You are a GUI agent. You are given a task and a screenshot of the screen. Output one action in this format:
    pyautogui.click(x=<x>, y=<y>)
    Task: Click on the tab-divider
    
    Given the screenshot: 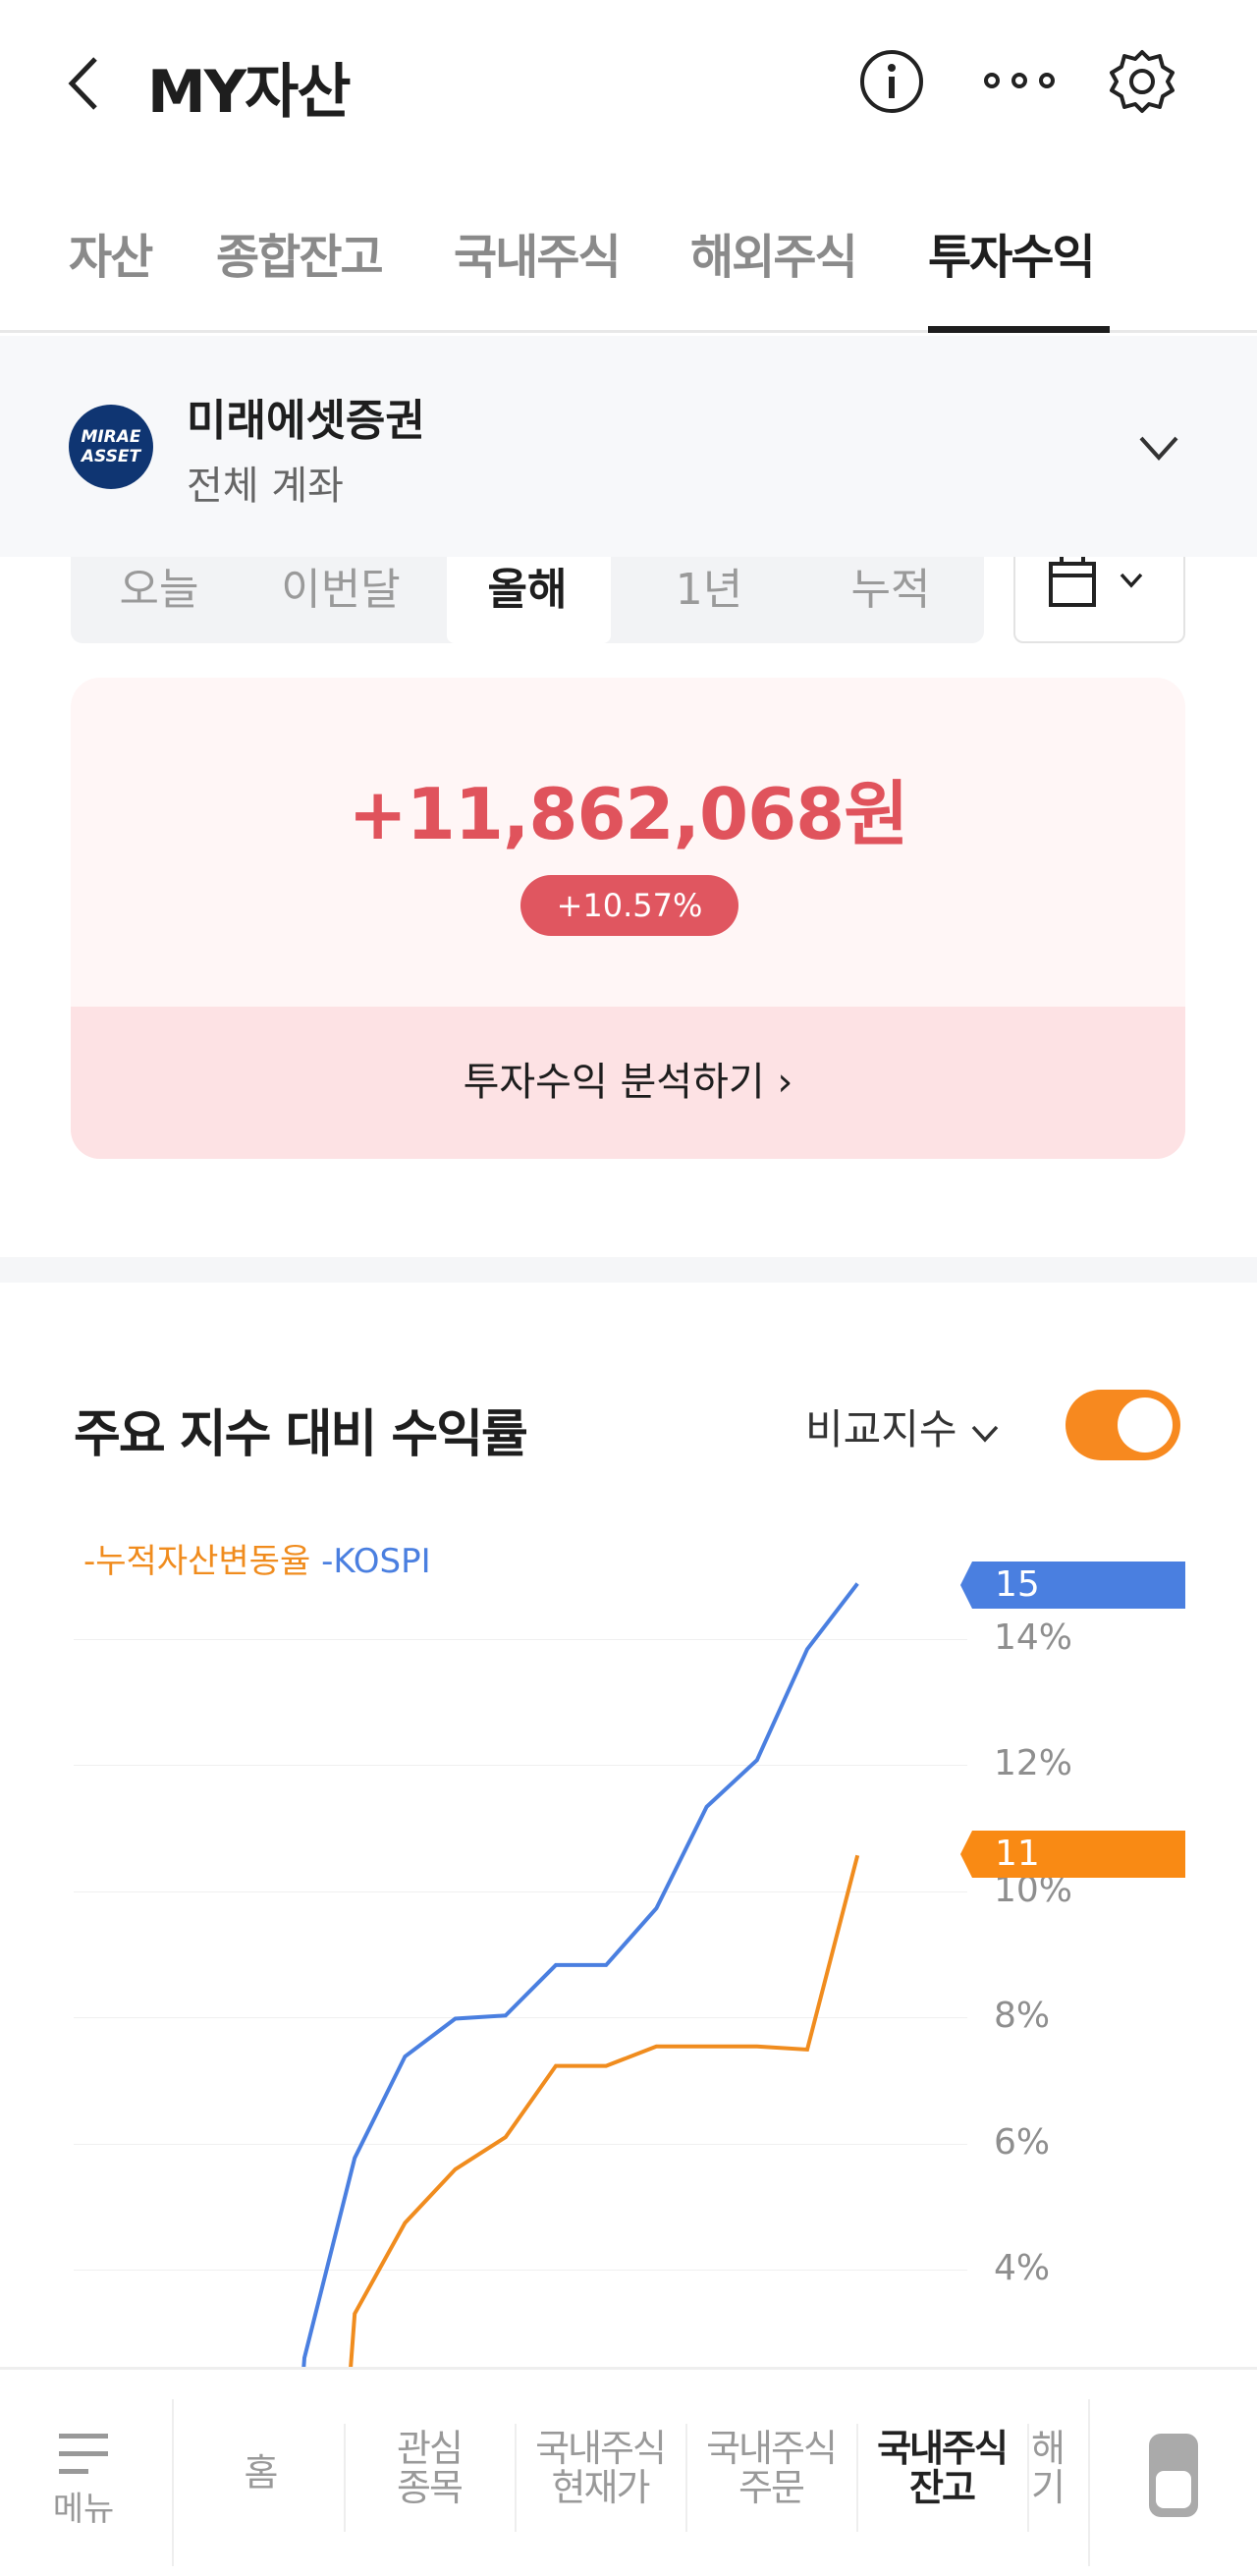 What is the action you would take?
    pyautogui.click(x=628, y=331)
    